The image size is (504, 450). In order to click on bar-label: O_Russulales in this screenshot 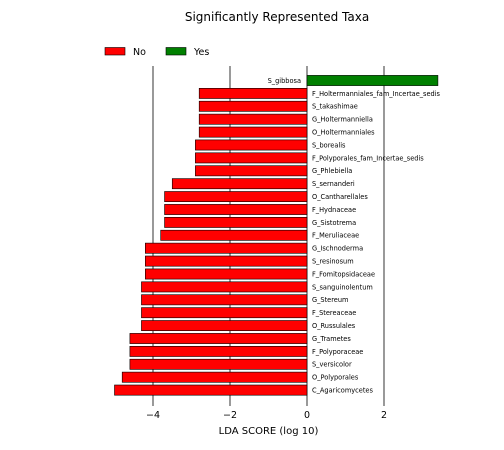, I will do `click(334, 326)`.